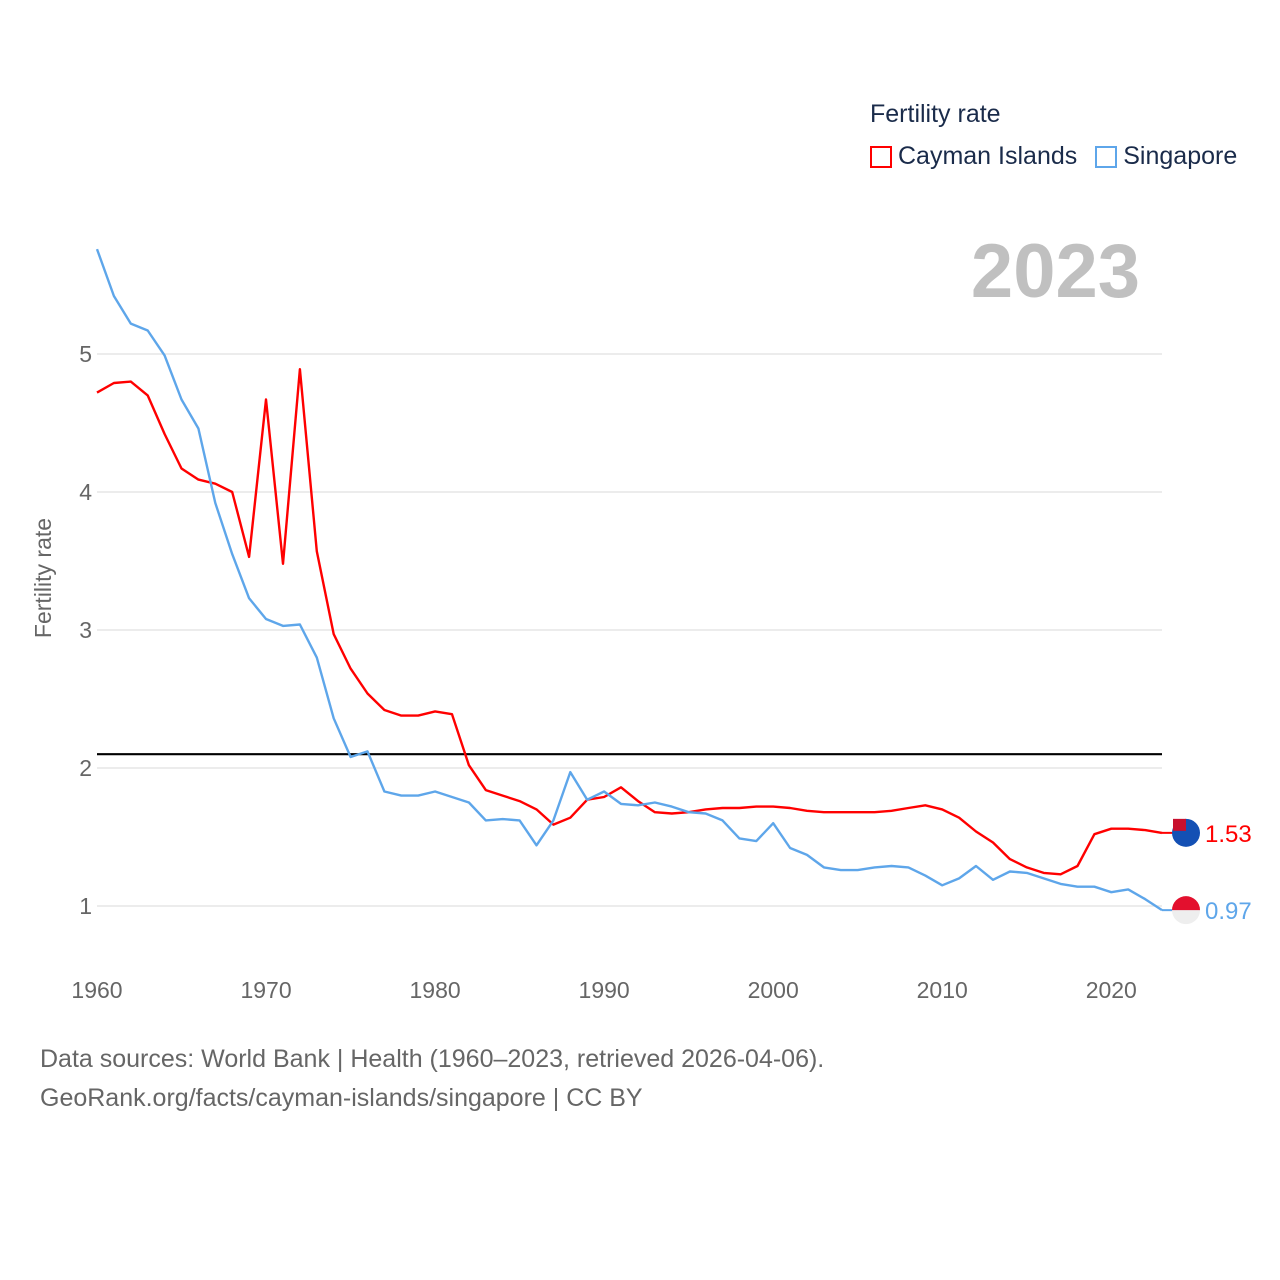  Describe the element at coordinates (1228, 911) in the screenshot. I see `end-value-label: 0.97` at that location.